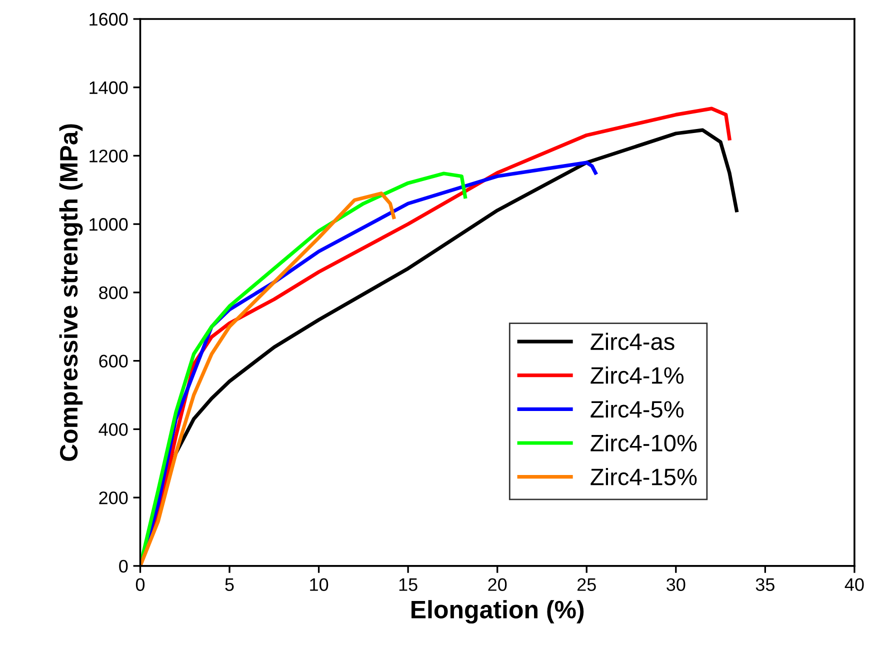 This screenshot has height=655, width=871. What do you see at coordinates (109, 87) in the screenshot?
I see `y-tick-label: 1400` at bounding box center [109, 87].